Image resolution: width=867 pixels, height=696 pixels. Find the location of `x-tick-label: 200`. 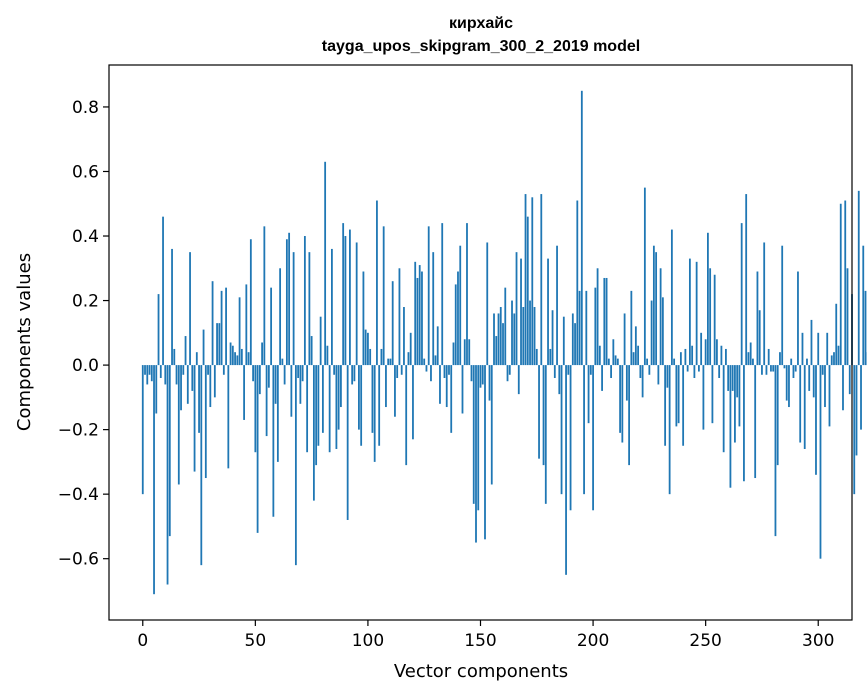

x-tick-label: 200 is located at coordinates (593, 641).